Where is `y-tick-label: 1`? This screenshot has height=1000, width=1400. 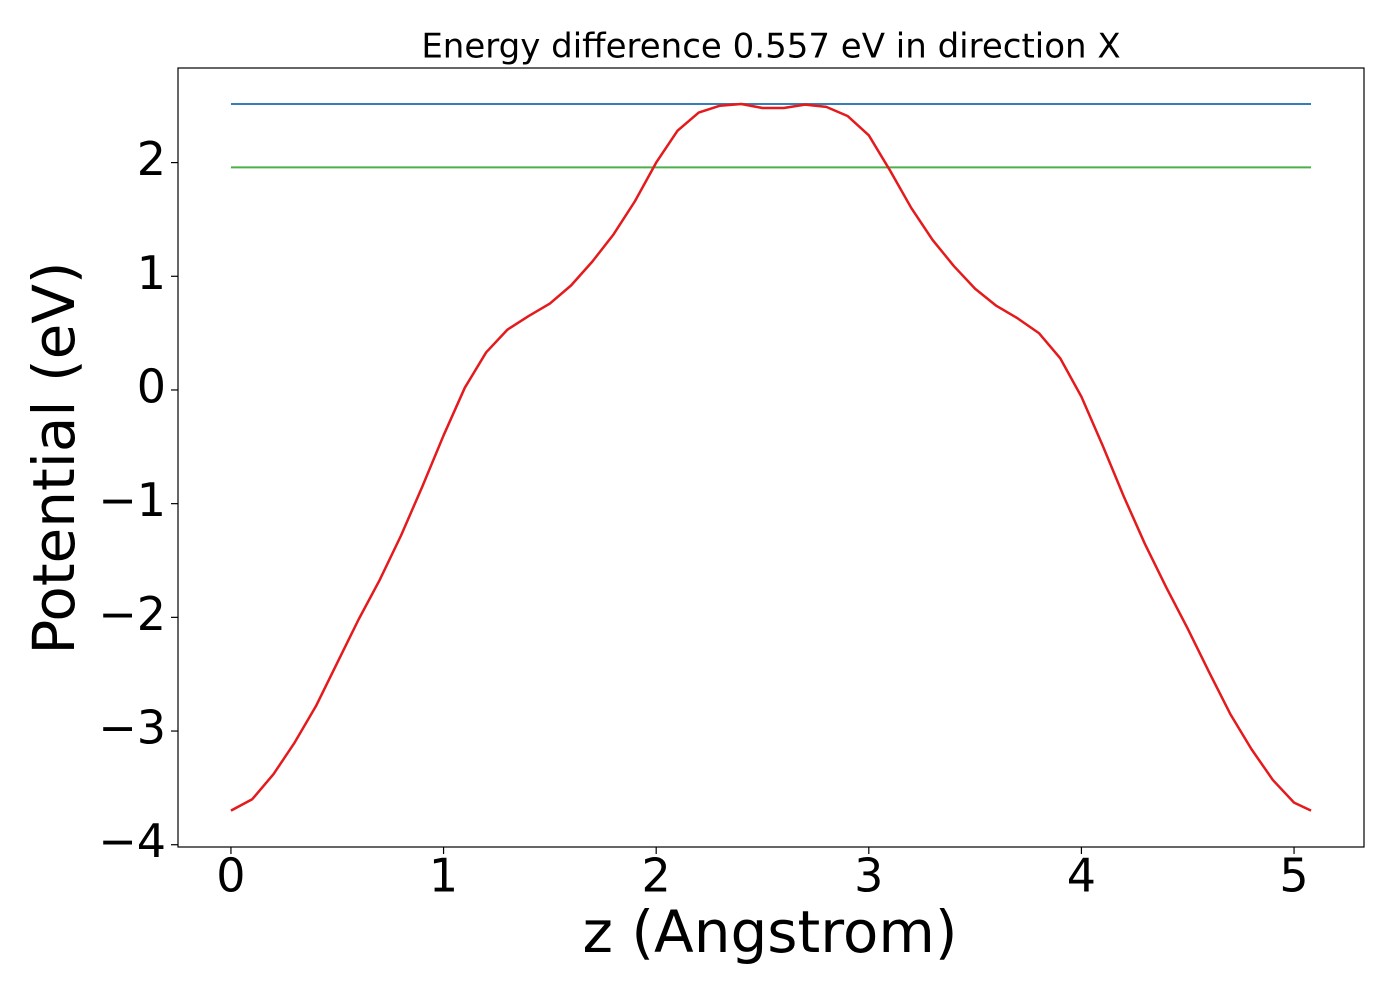
y-tick-label: 1 is located at coordinates (151, 273).